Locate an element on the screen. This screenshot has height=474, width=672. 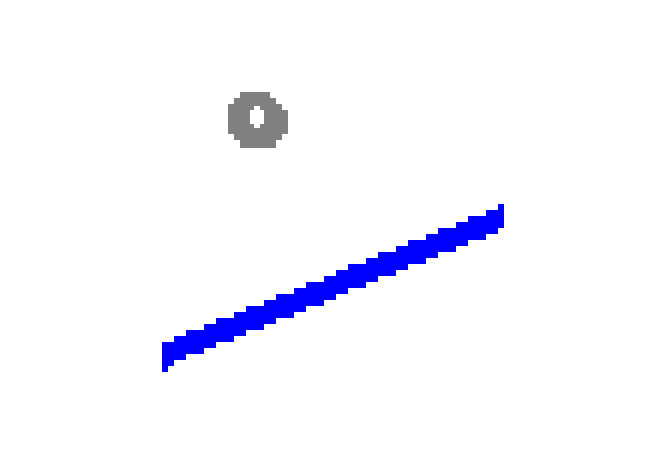
ring-hole is located at coordinates (257, 117).